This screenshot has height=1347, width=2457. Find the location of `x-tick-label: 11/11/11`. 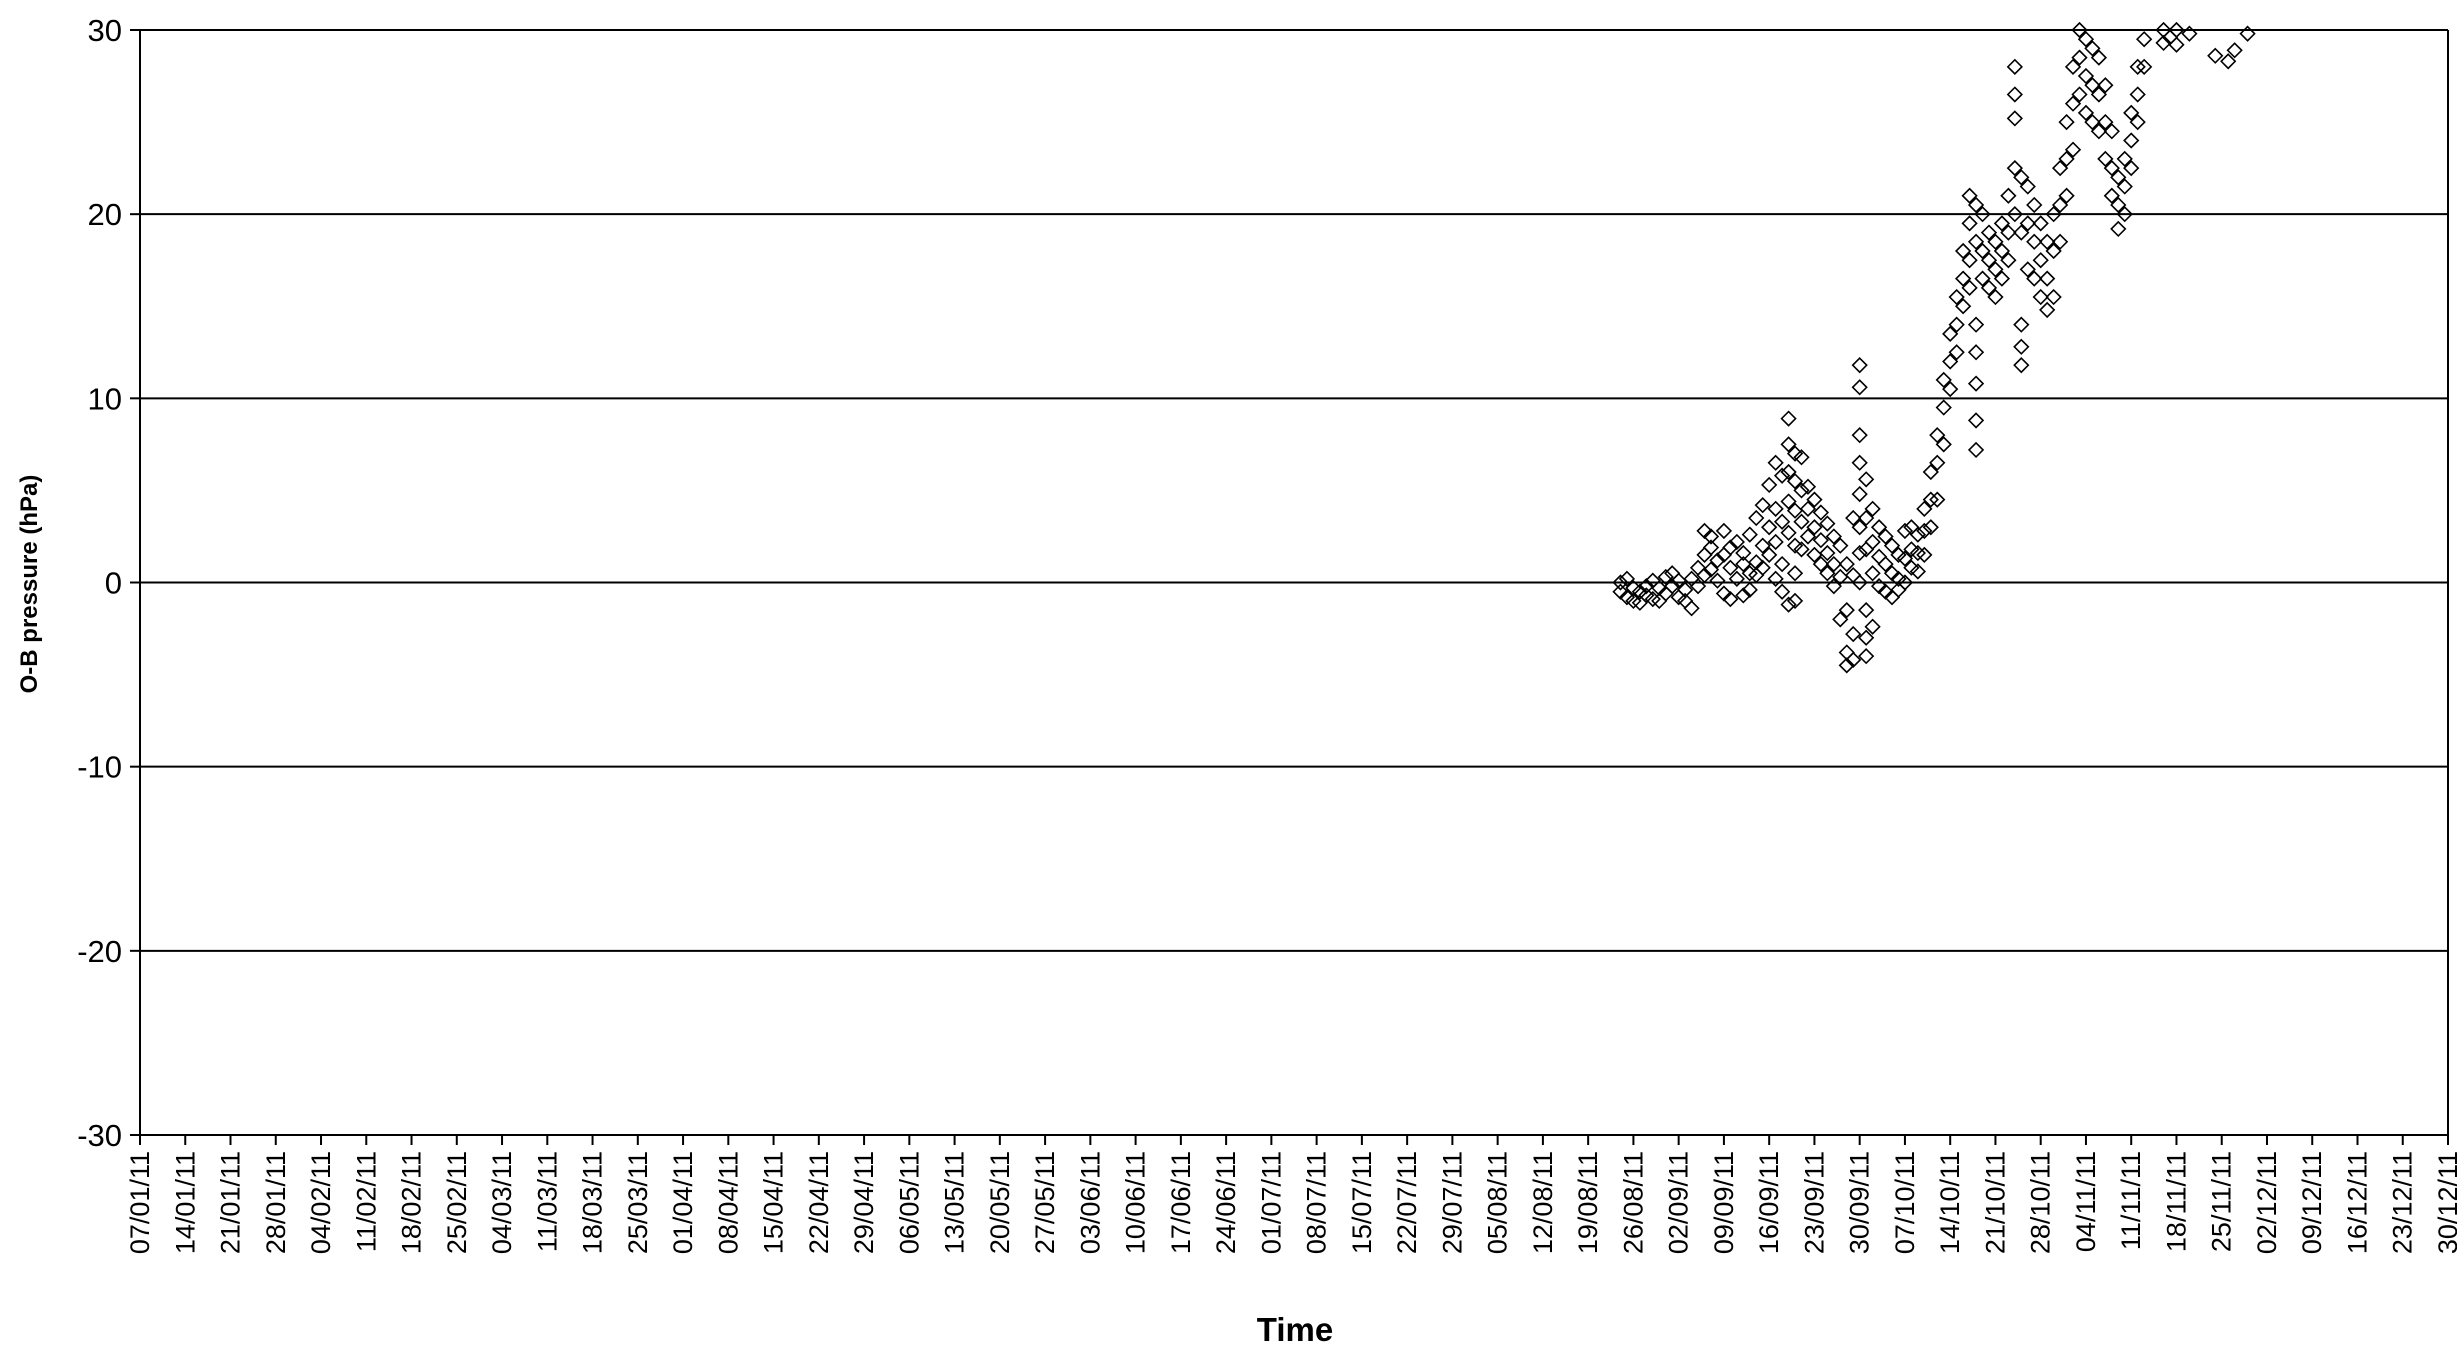

x-tick-label: 11/11/11 is located at coordinates (2131, 1200).